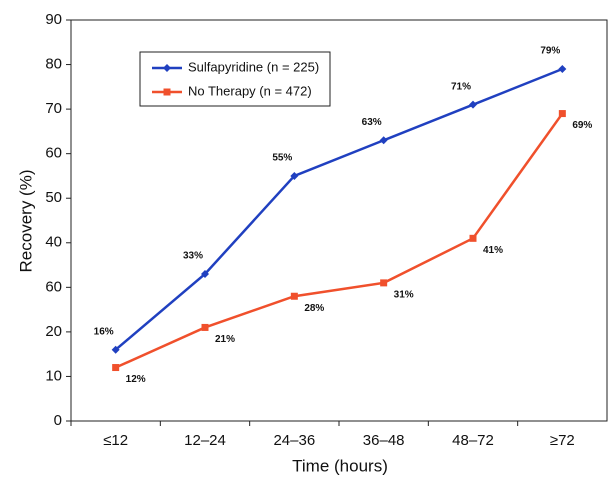  I want to click on y-tick-label: 40, so click(53, 242).